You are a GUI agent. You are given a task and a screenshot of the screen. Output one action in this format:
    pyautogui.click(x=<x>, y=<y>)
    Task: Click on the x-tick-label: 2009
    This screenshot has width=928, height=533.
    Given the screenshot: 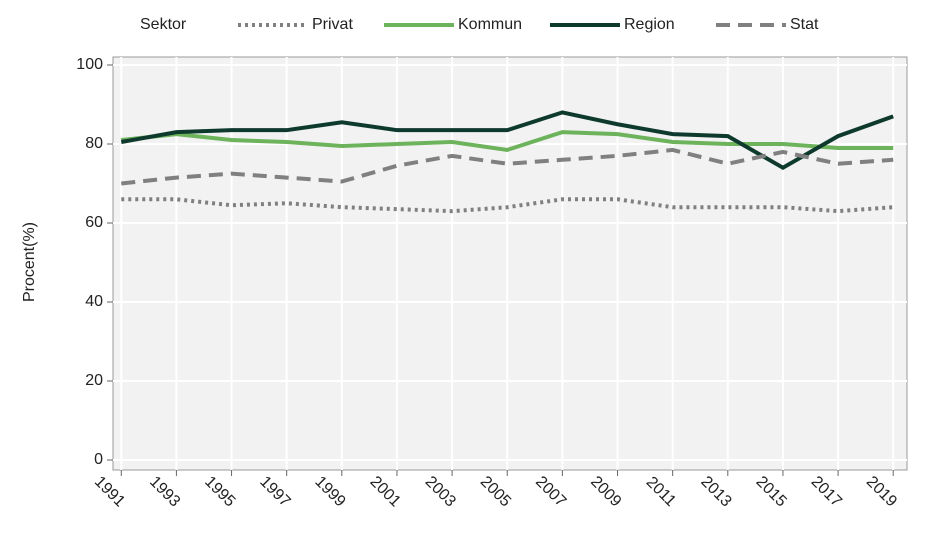 What is the action you would take?
    pyautogui.click(x=605, y=491)
    